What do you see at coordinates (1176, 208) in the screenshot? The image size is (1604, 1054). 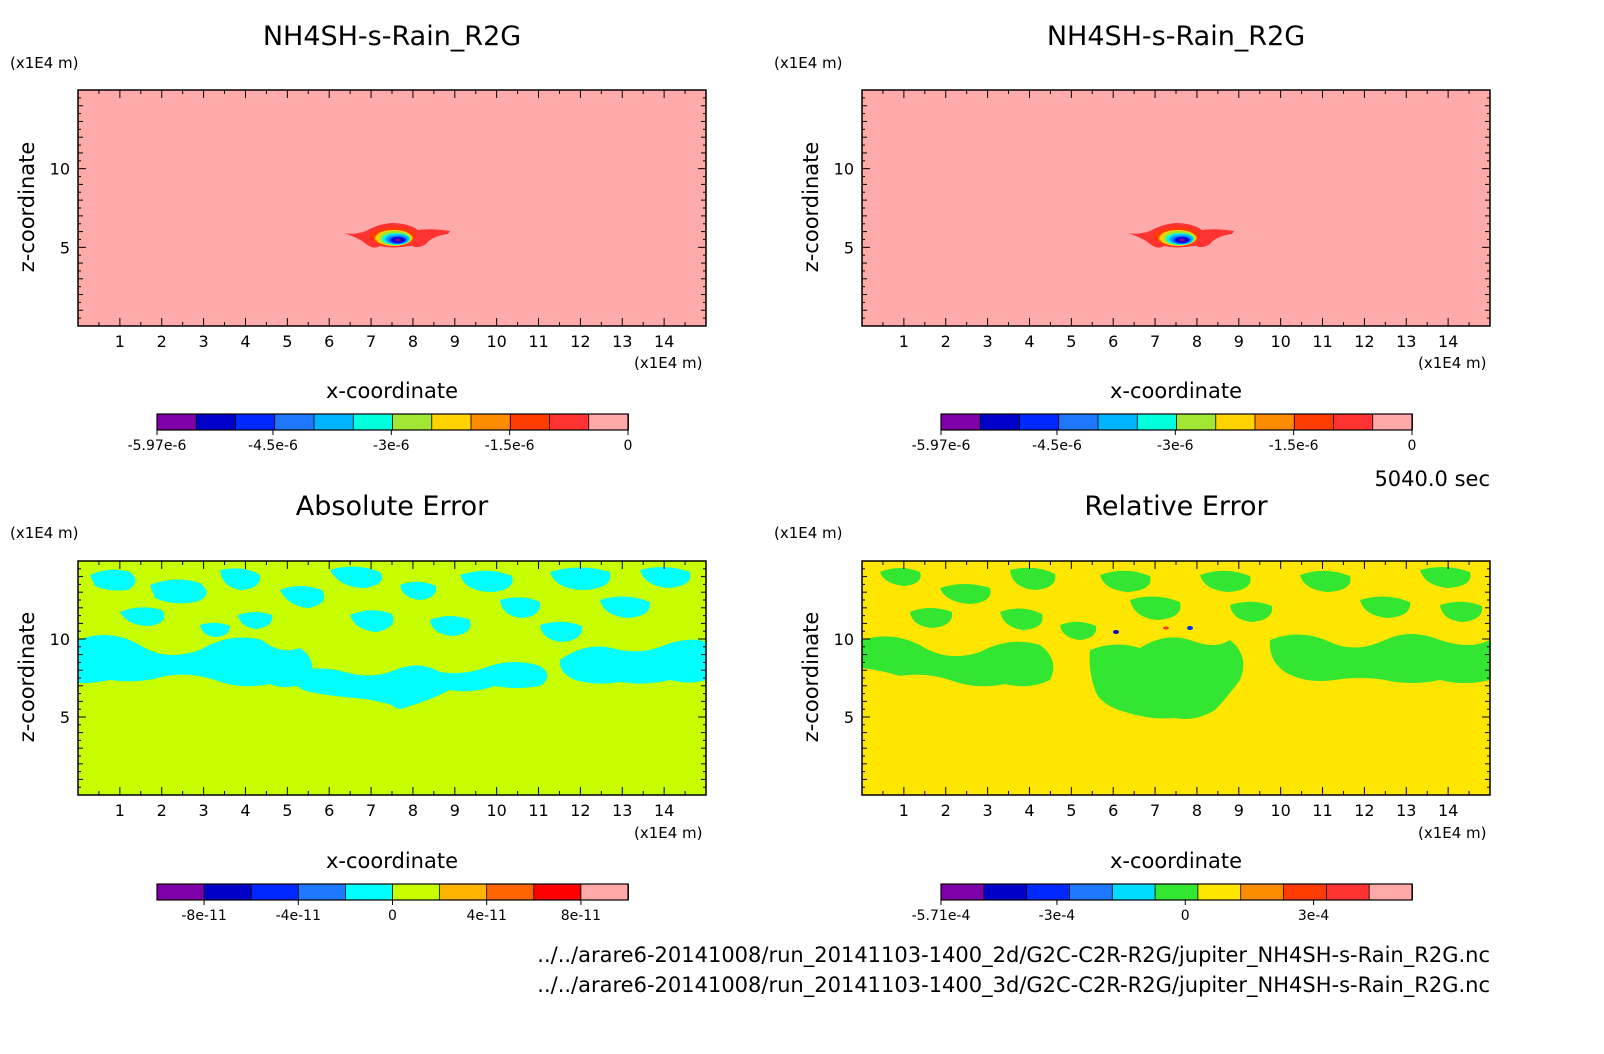 I see `plot-area` at bounding box center [1176, 208].